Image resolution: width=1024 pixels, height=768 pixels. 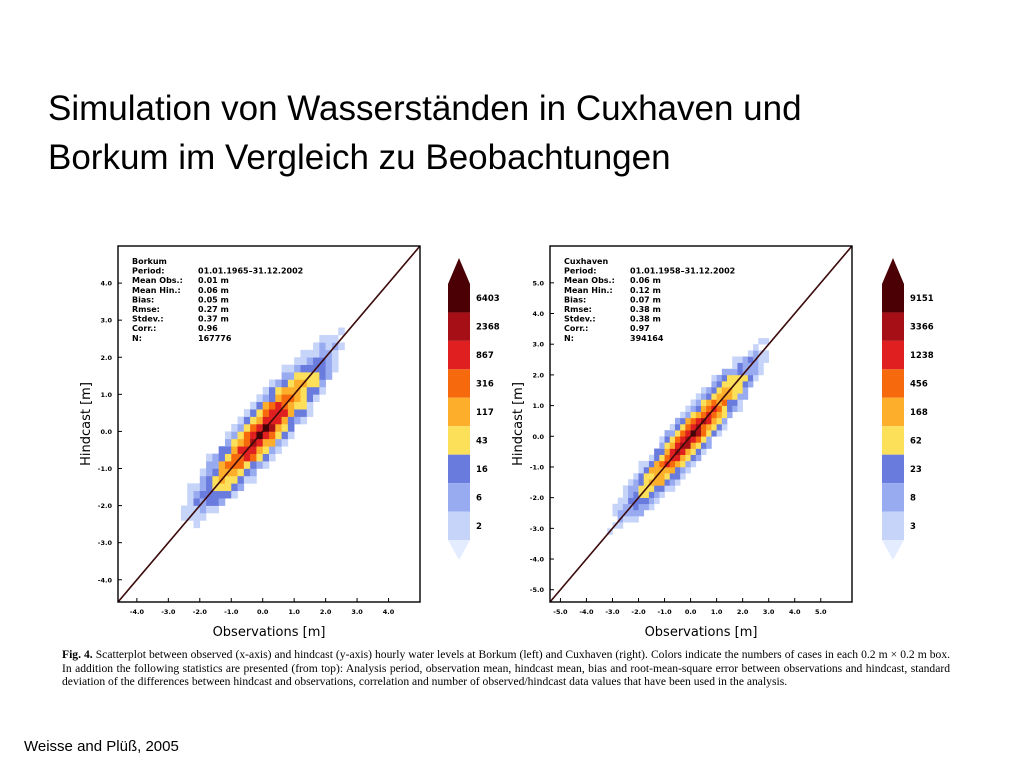 What do you see at coordinates (86, 424) in the screenshot?
I see `y-axis-label: Hindcast [m]` at bounding box center [86, 424].